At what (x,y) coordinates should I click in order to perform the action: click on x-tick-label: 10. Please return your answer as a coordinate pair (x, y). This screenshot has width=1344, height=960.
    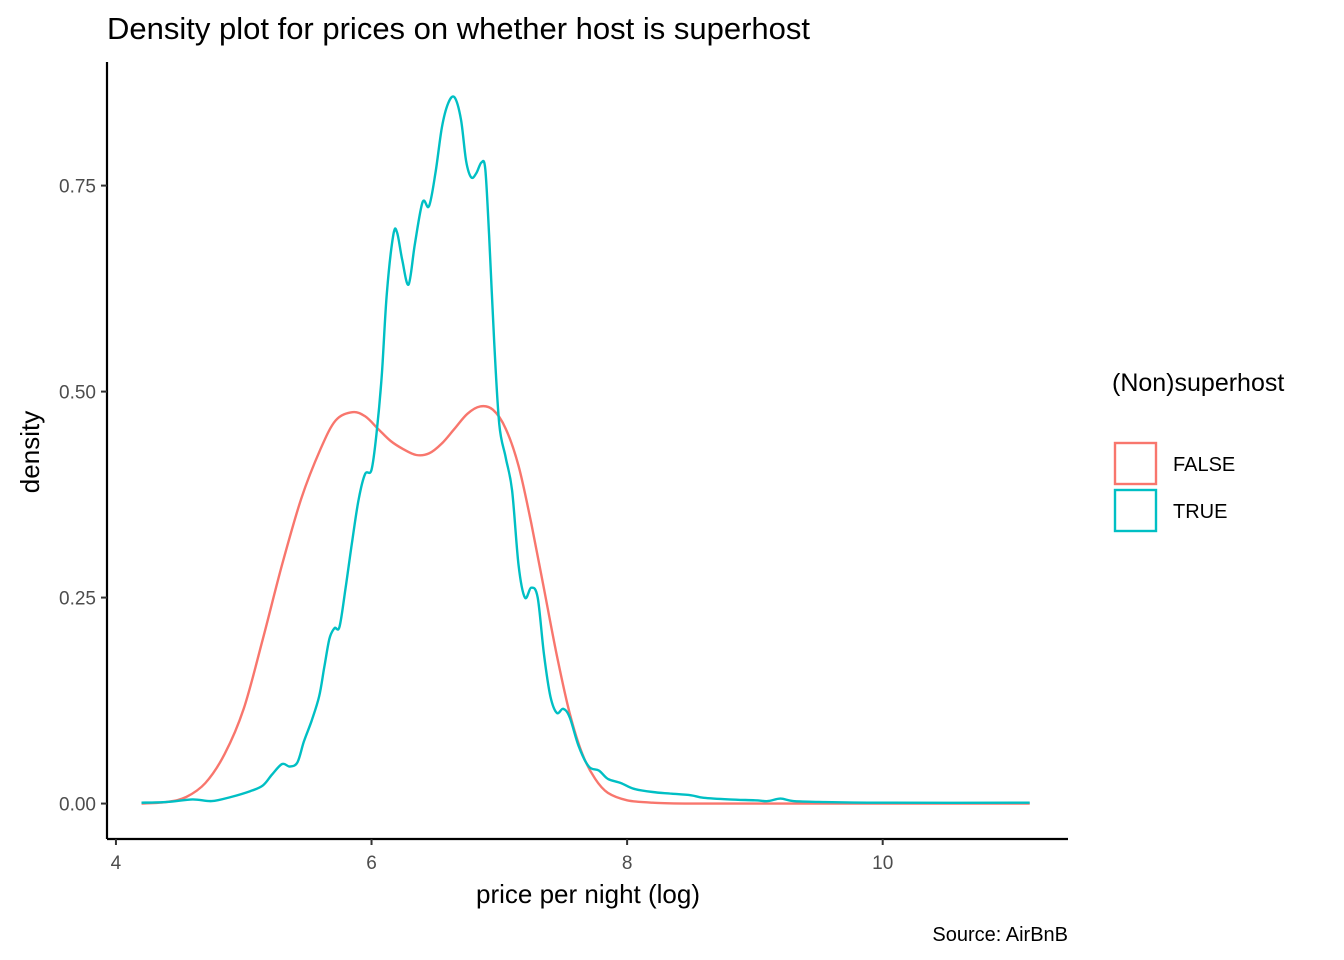
    Looking at the image, I should click on (882, 863).